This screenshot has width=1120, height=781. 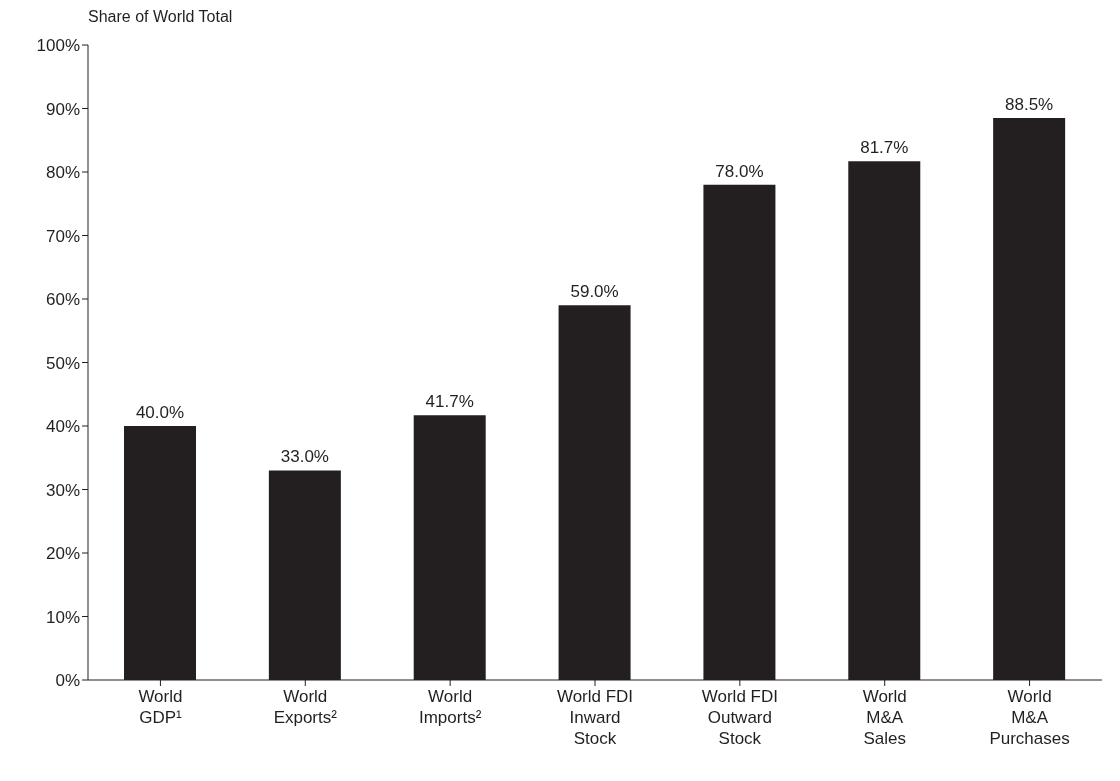 What do you see at coordinates (450, 707) in the screenshot?
I see `x-tick-label: World Imports²` at bounding box center [450, 707].